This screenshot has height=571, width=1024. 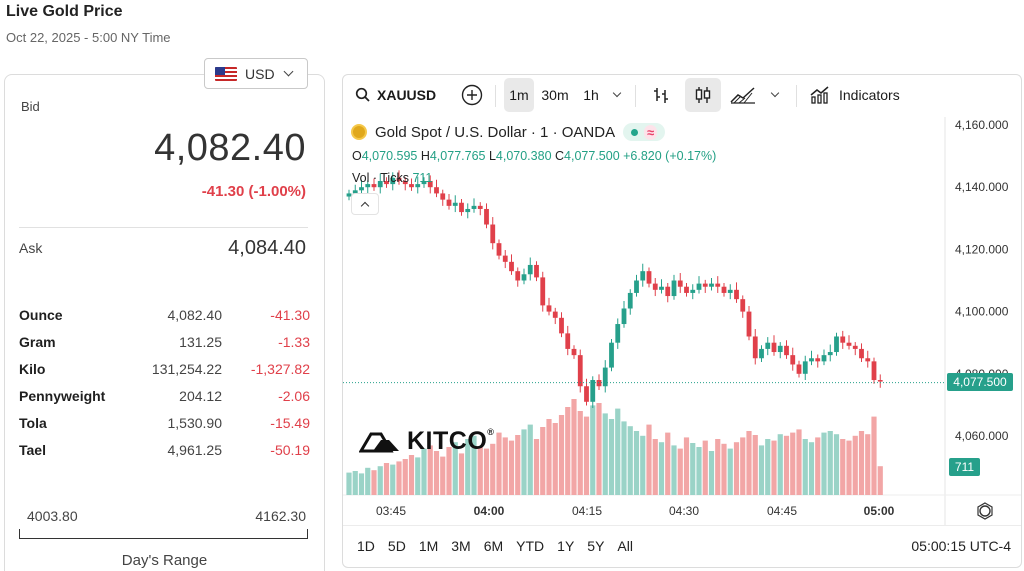 What do you see at coordinates (422, 178) in the screenshot?
I see `volume-value: 711` at bounding box center [422, 178].